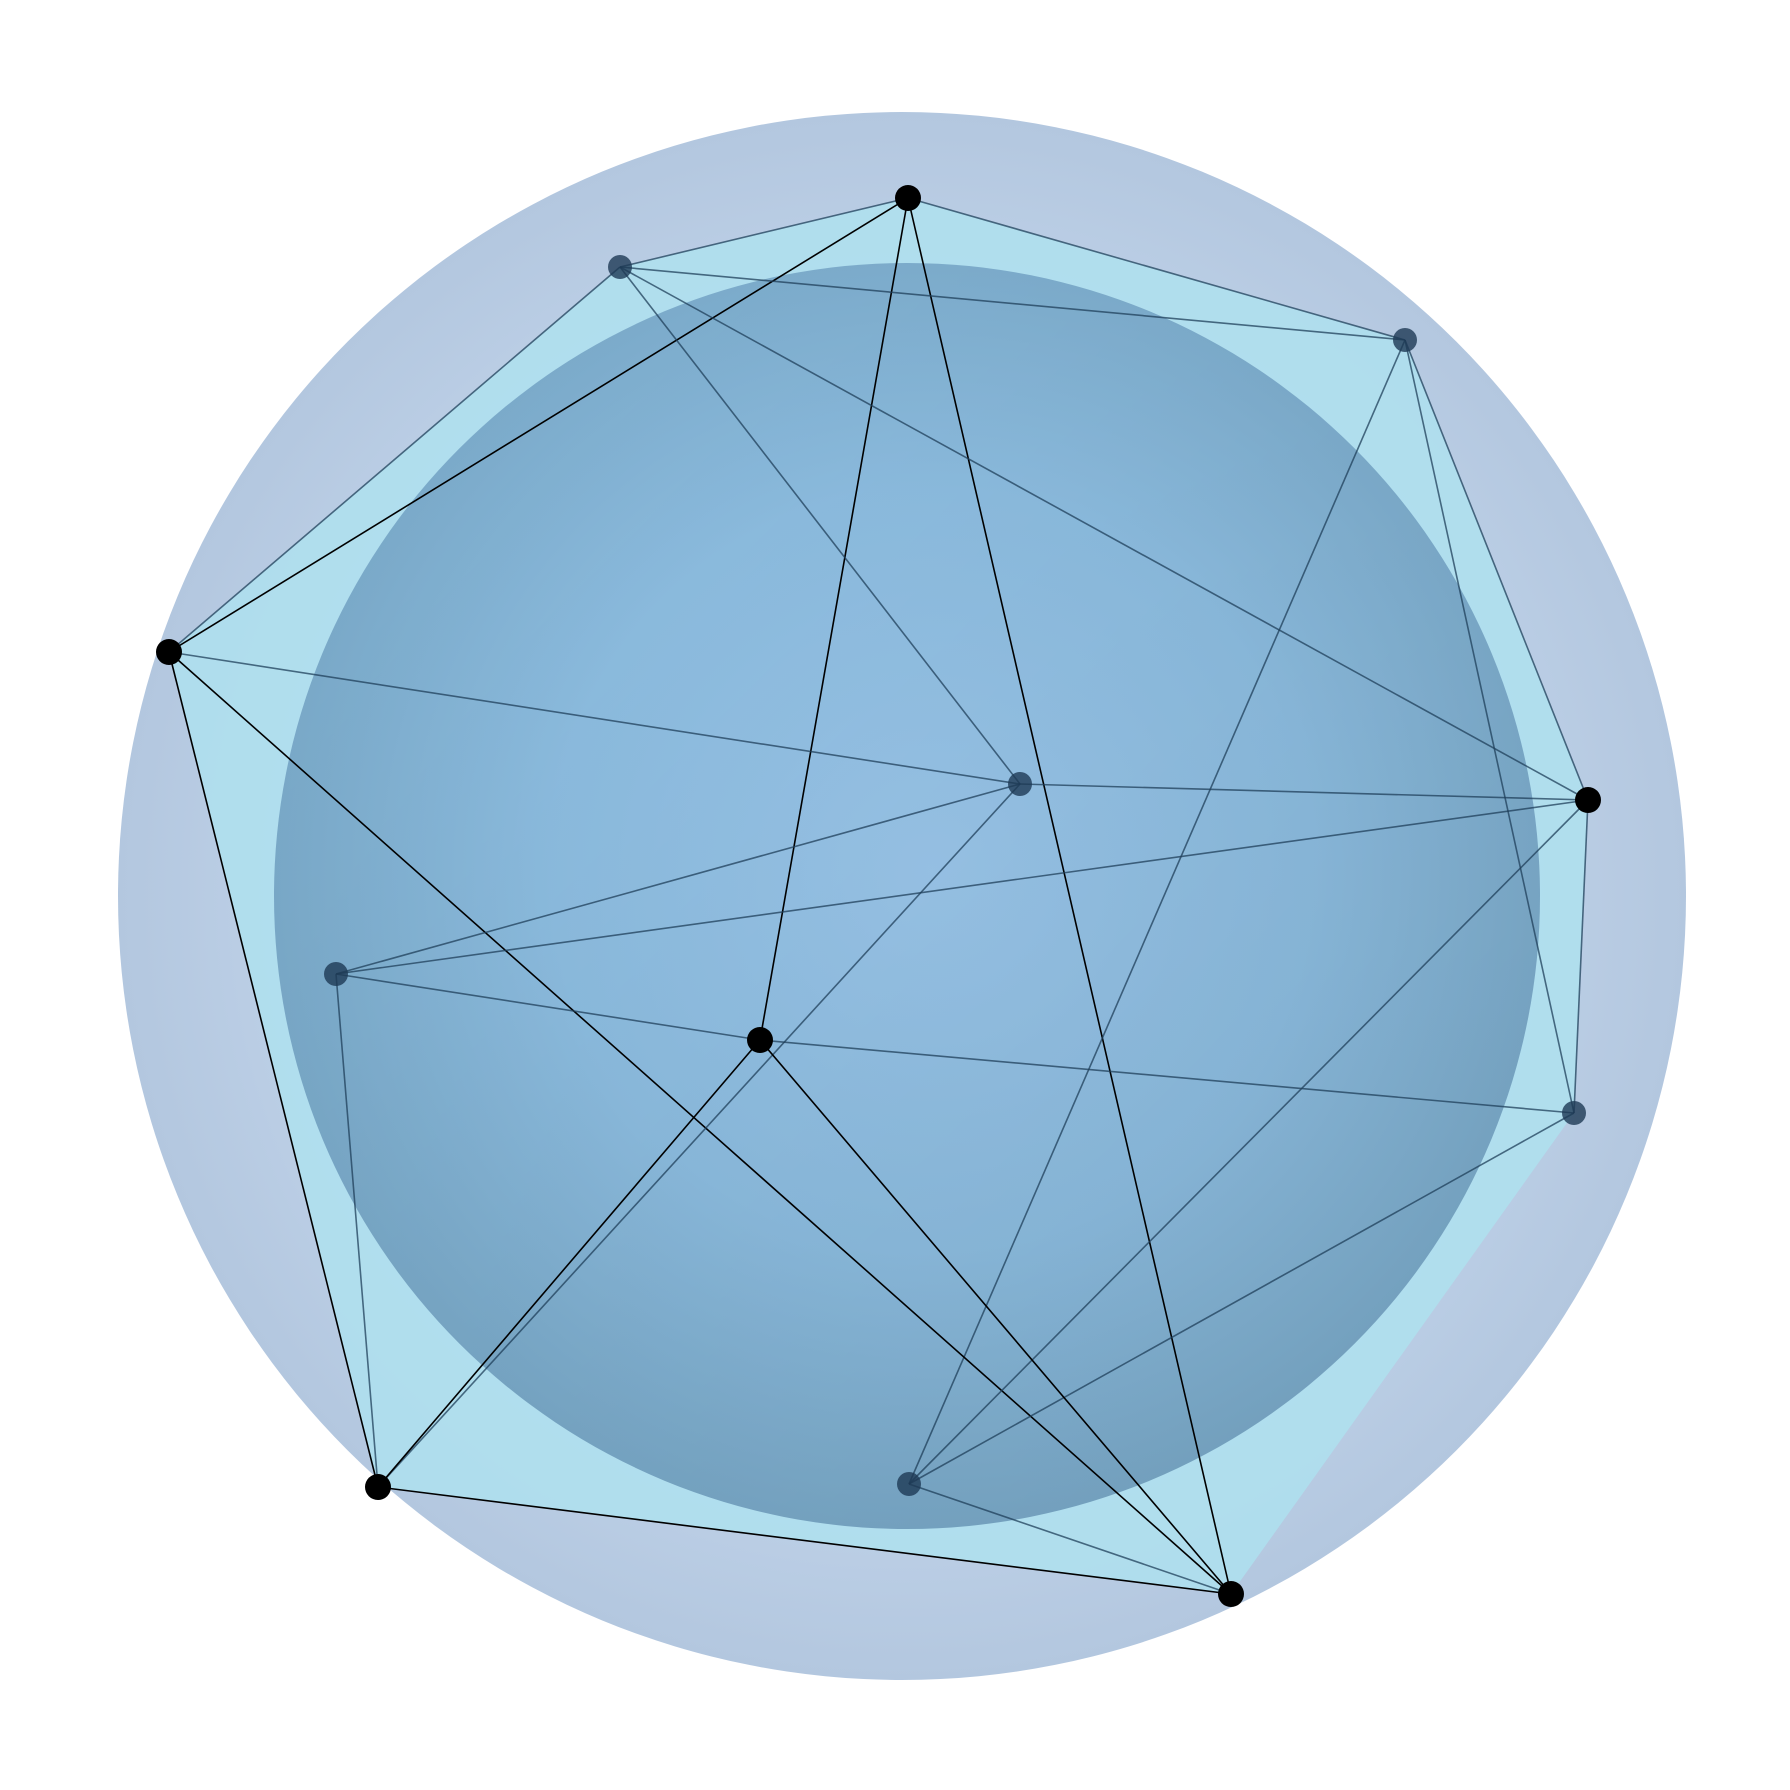 The image size is (1790, 1790). I want to click on edge-v11-v12, so click(1070, 1539).